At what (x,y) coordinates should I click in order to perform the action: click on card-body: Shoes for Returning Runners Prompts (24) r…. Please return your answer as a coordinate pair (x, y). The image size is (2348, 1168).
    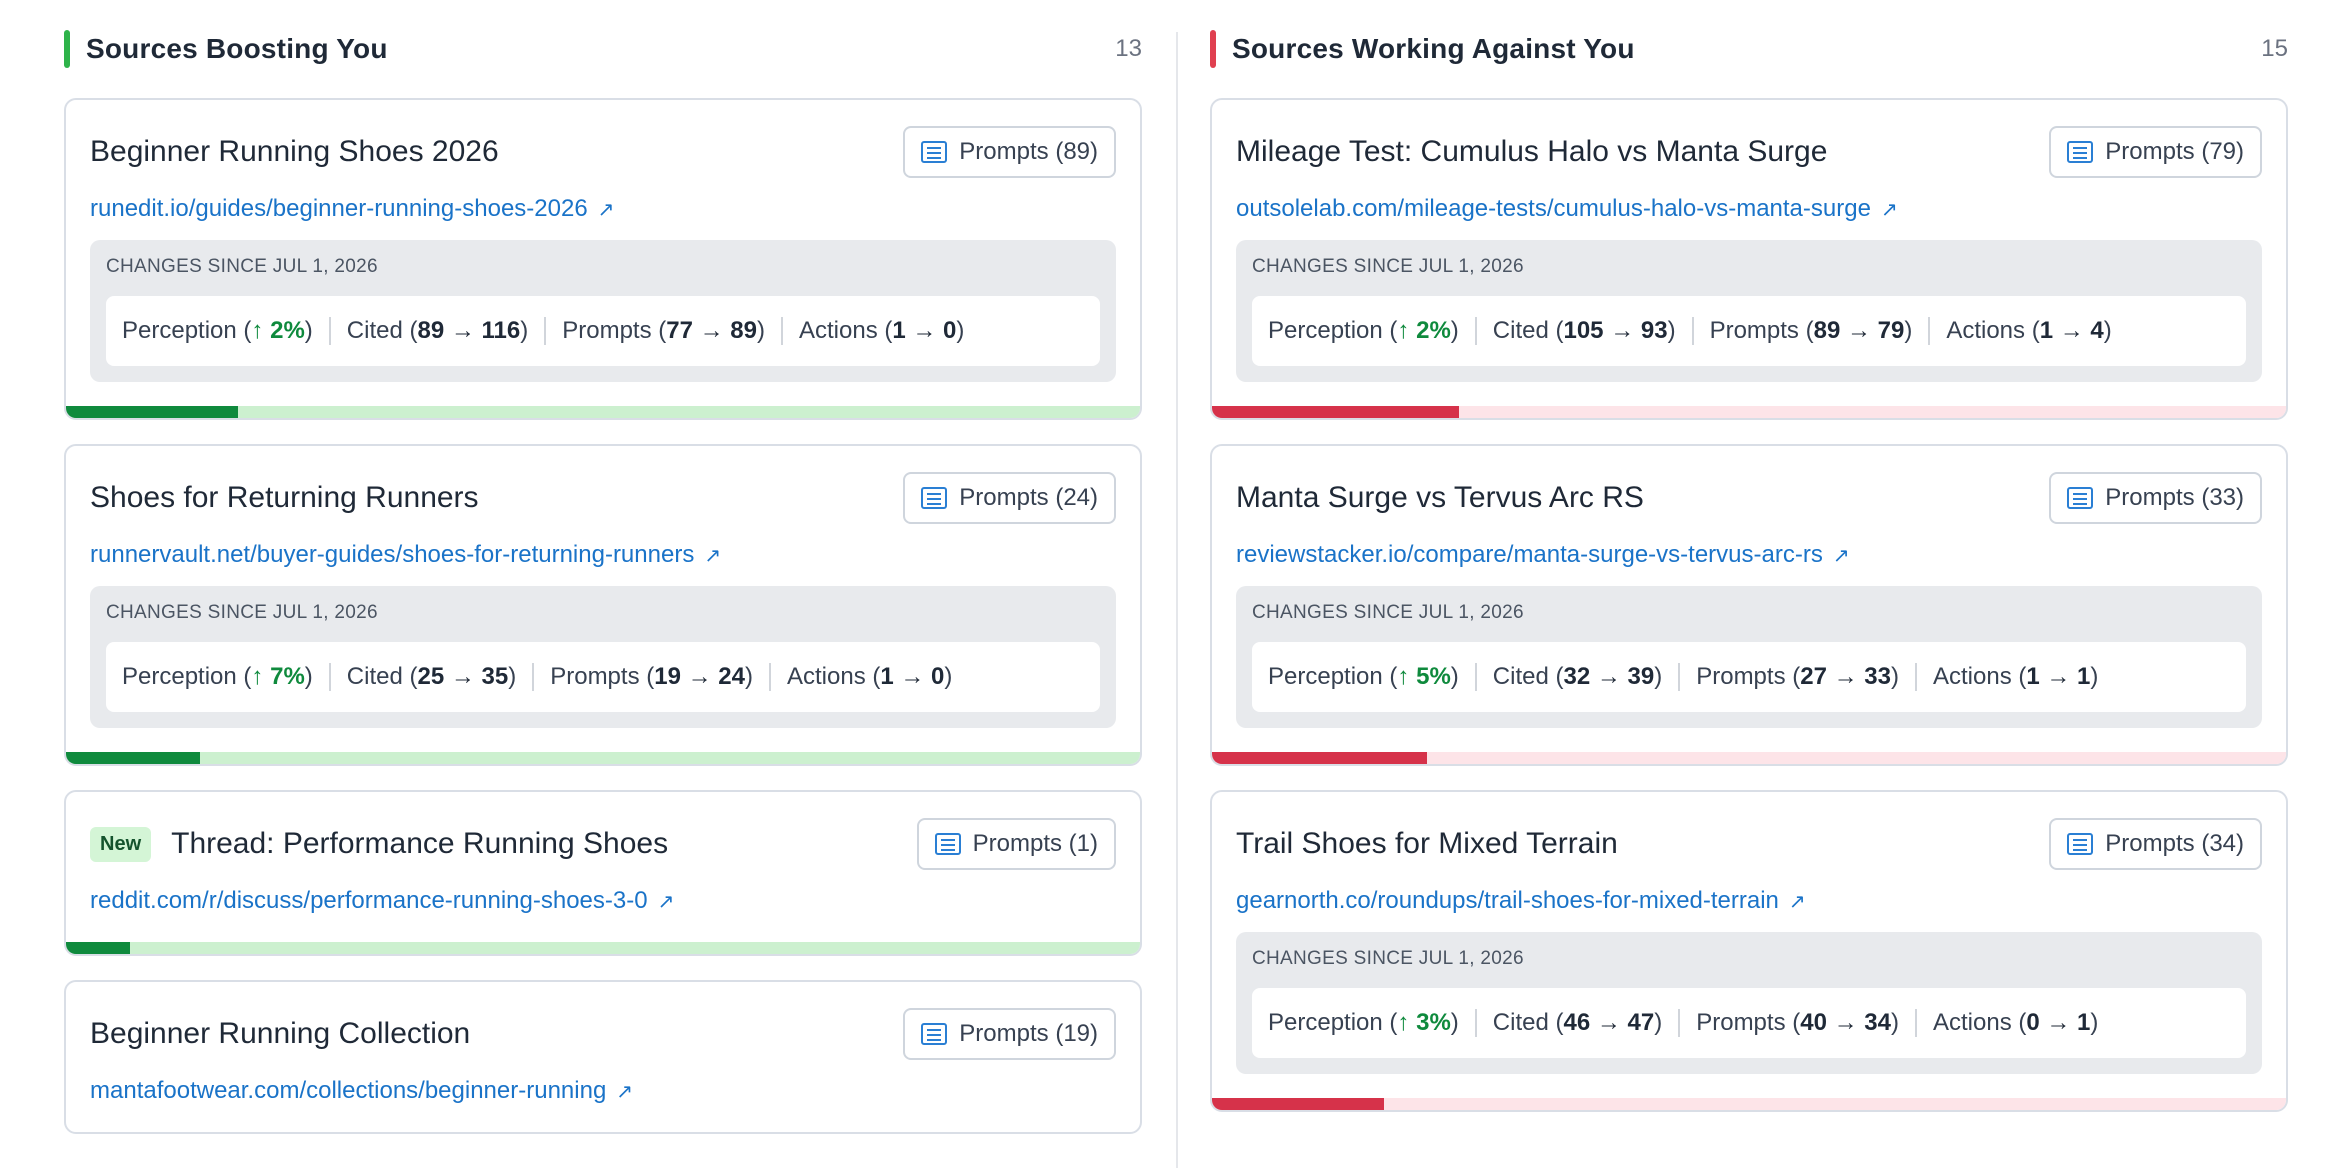
    Looking at the image, I should click on (603, 599).